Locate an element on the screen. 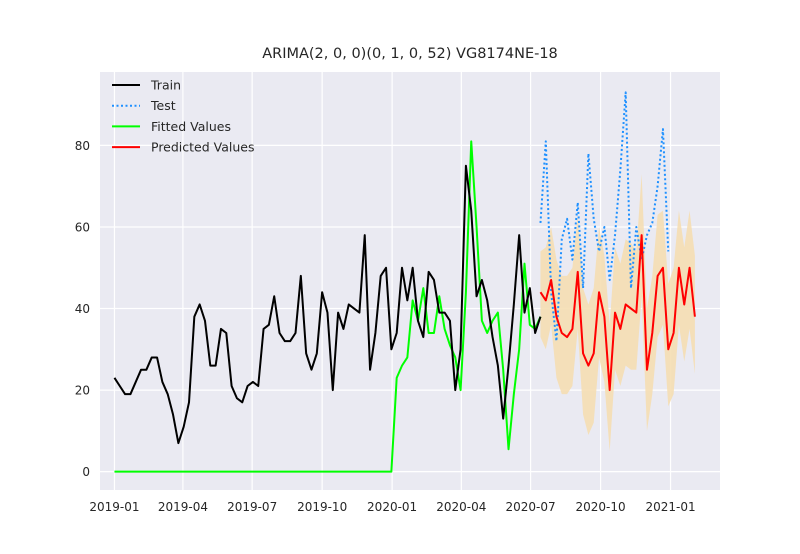 The height and width of the screenshot is (554, 800). y-tick-label: 0 is located at coordinates (86, 472).